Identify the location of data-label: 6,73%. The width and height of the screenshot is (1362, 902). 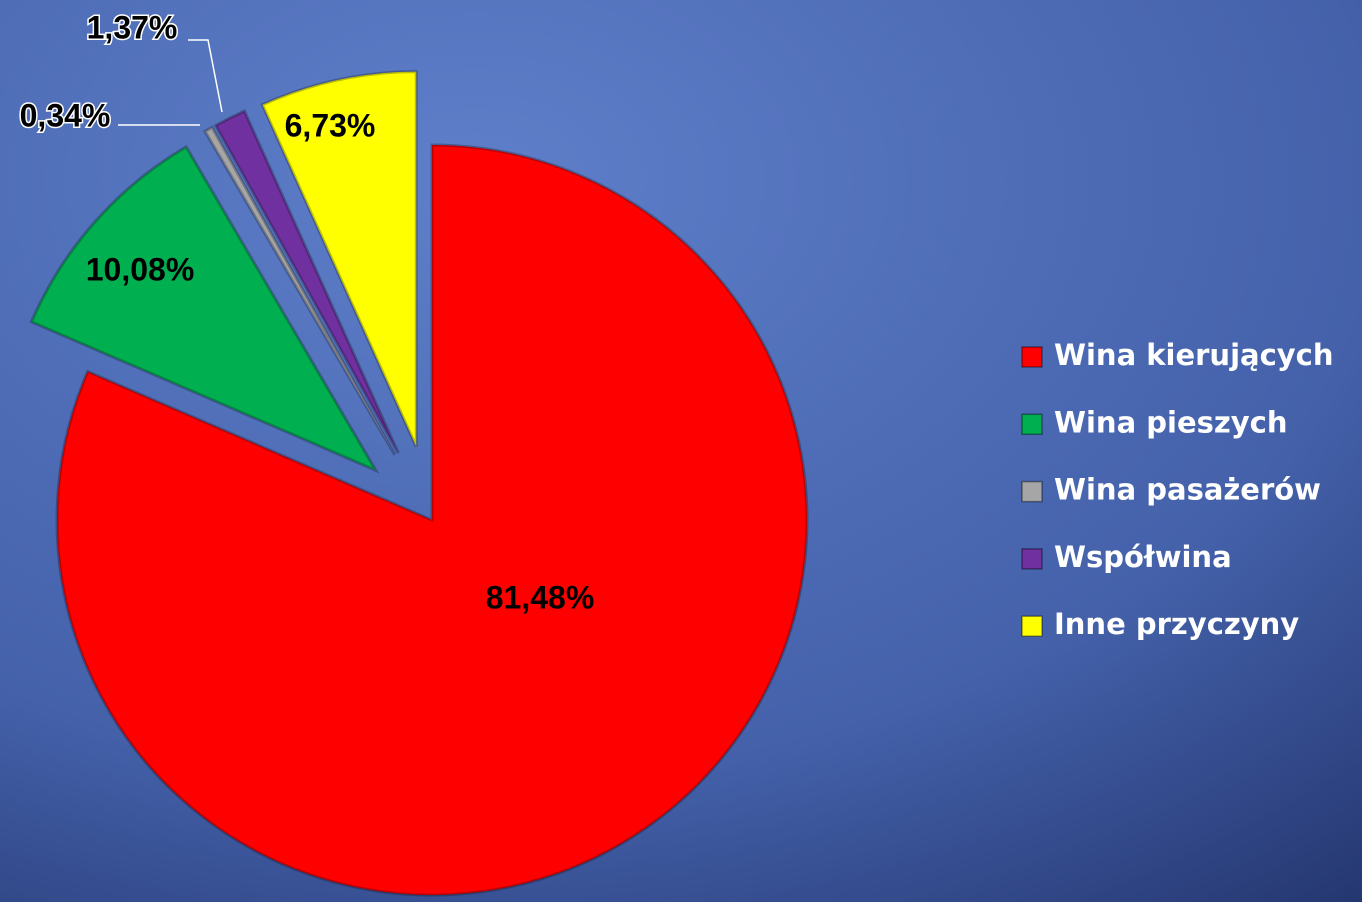
(330, 125).